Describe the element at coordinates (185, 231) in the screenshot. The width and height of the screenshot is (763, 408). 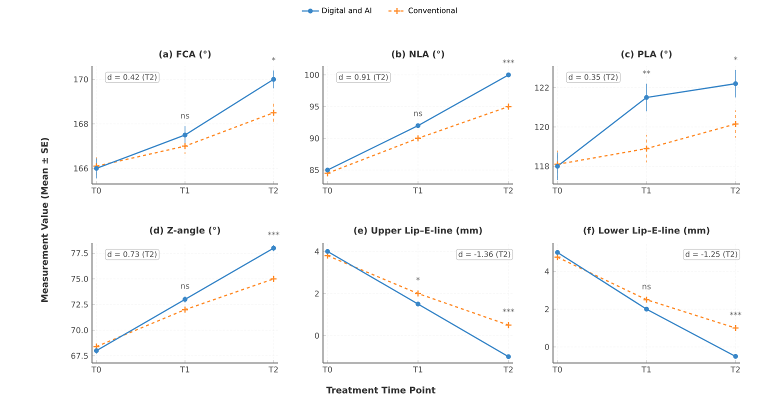
I see `chart-title: (d) Z-angle (°)` at that location.